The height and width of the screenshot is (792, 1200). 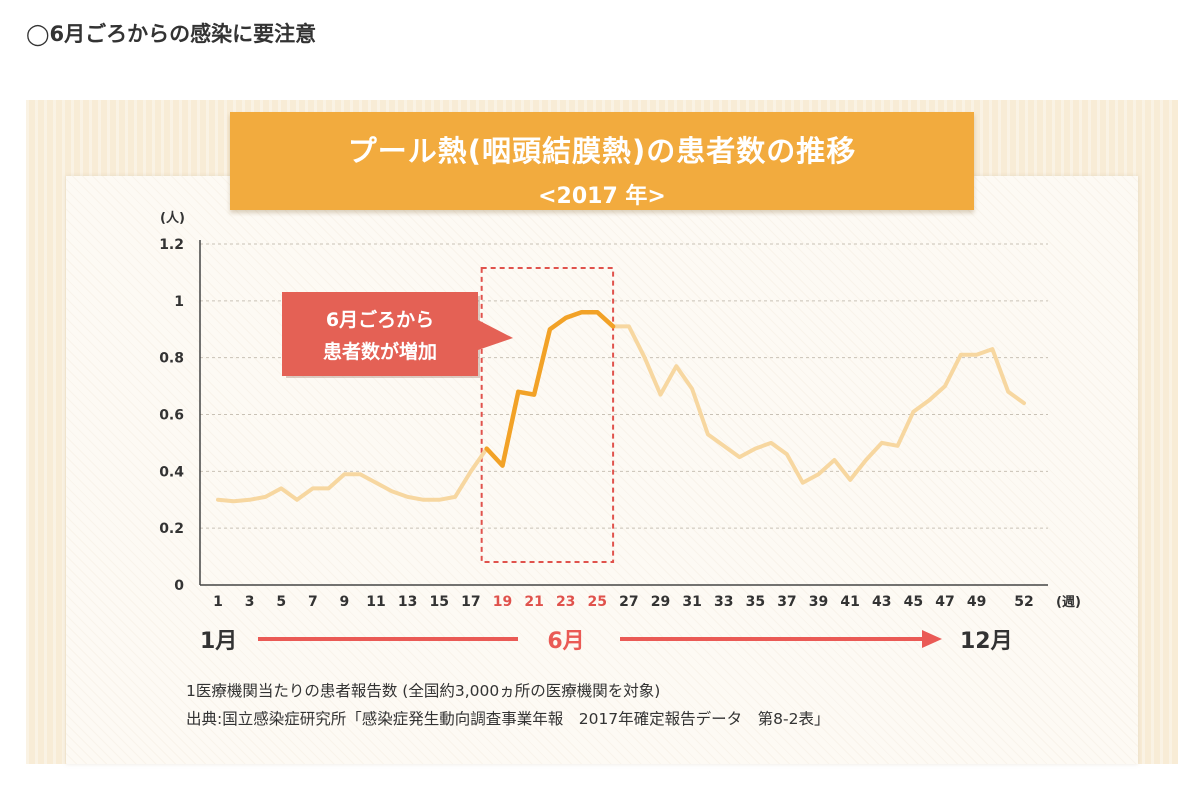 I want to click on highlight-range-box, so click(x=547, y=415).